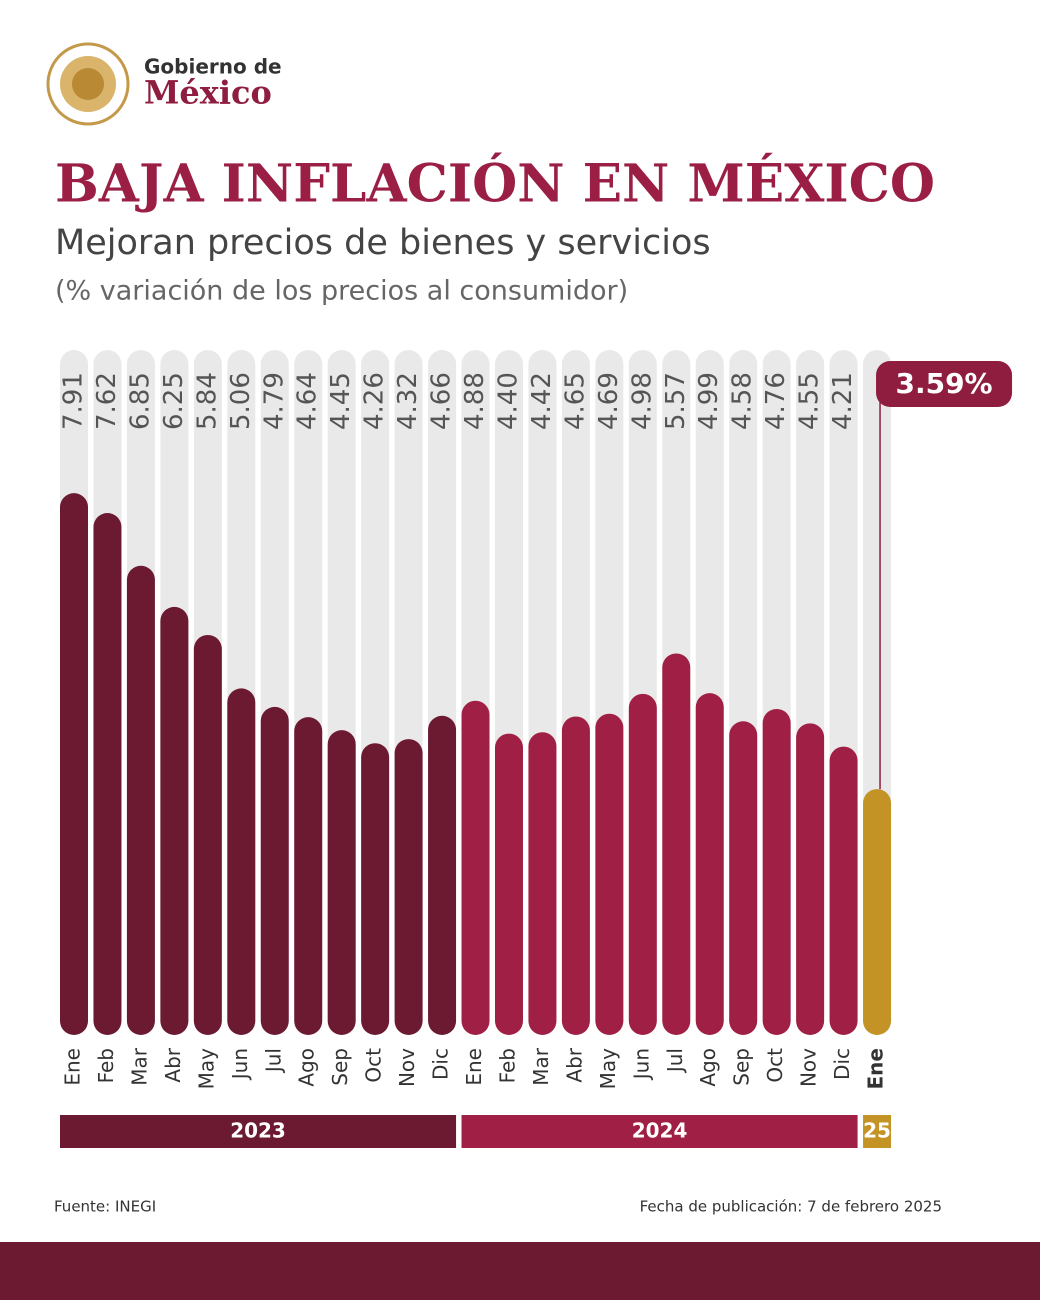 The image size is (1040, 1304). I want to click on value-label: 3.59%, so click(943, 383).